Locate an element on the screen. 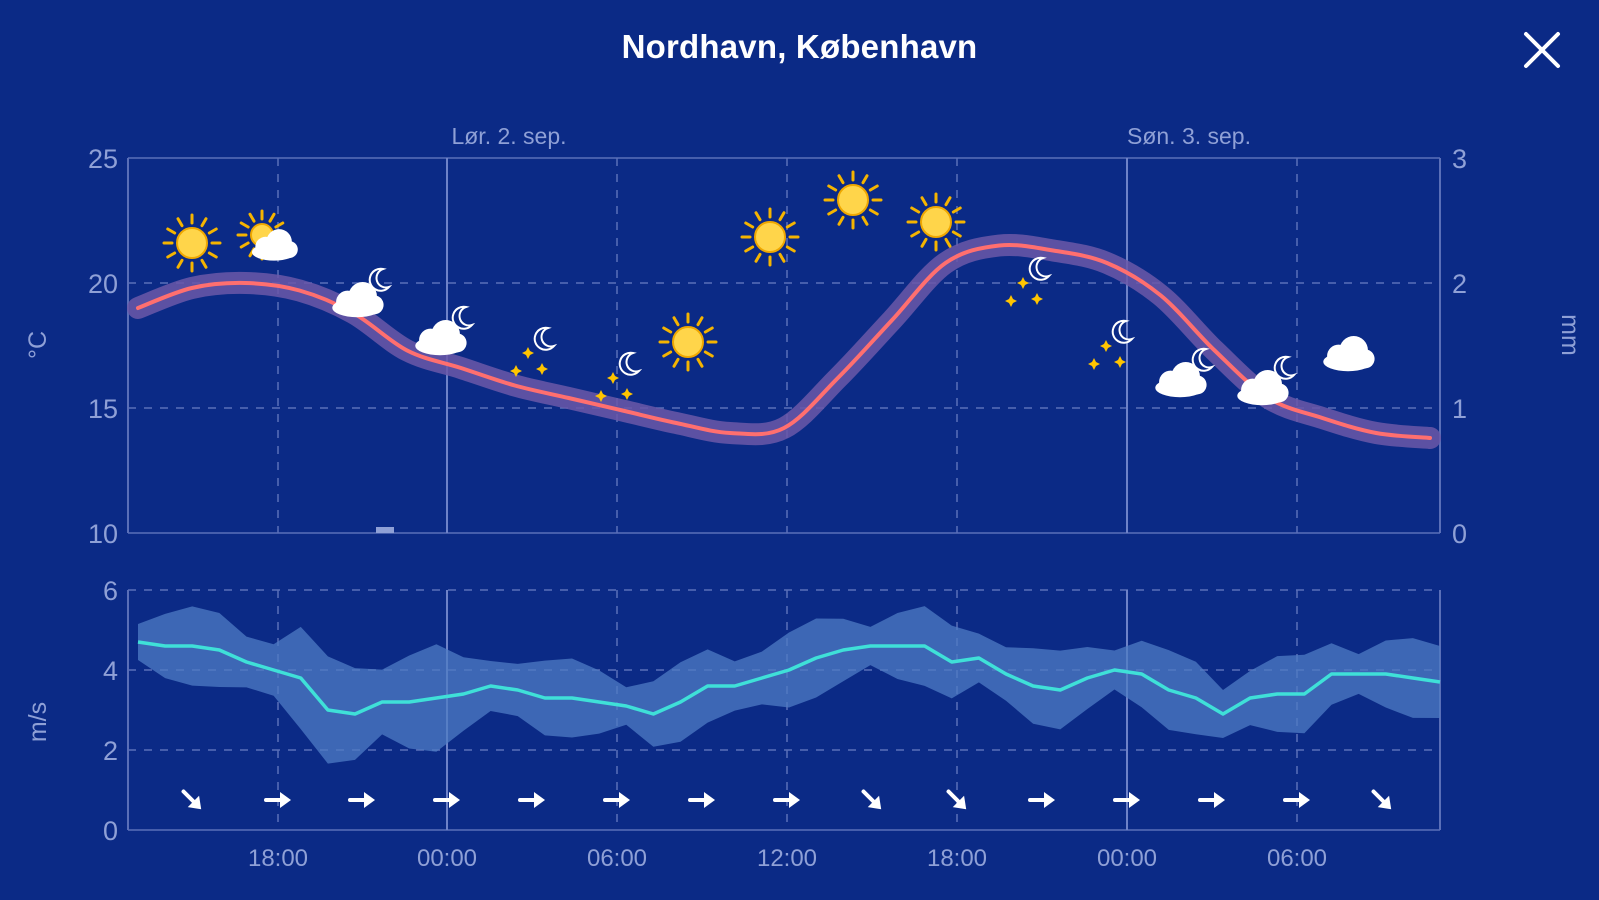 The width and height of the screenshot is (1599, 900). mm-axis-title: mm is located at coordinates (1570, 335).